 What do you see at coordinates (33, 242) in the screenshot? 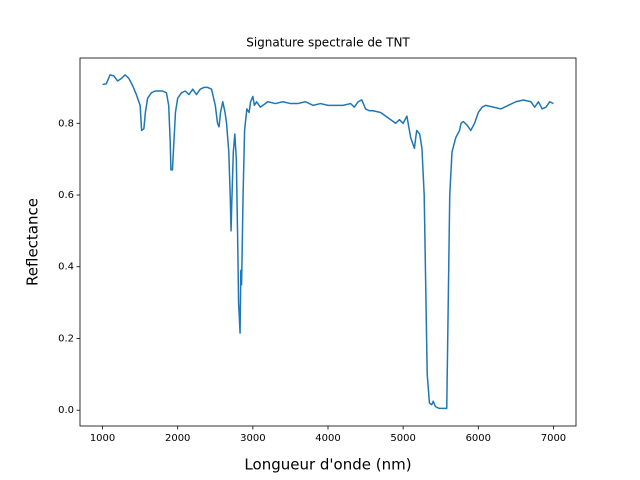
I see `y-axis-label: Reflectance` at bounding box center [33, 242].